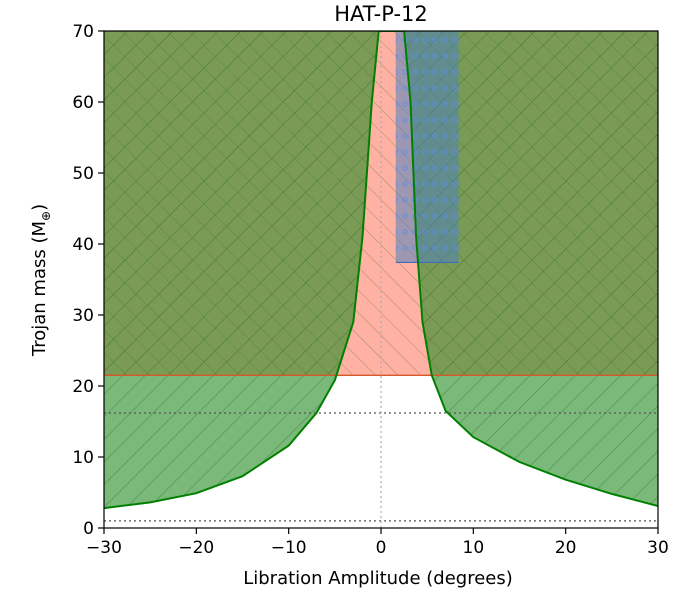  I want to click on y-tick-label-4: 40, so click(83, 245).